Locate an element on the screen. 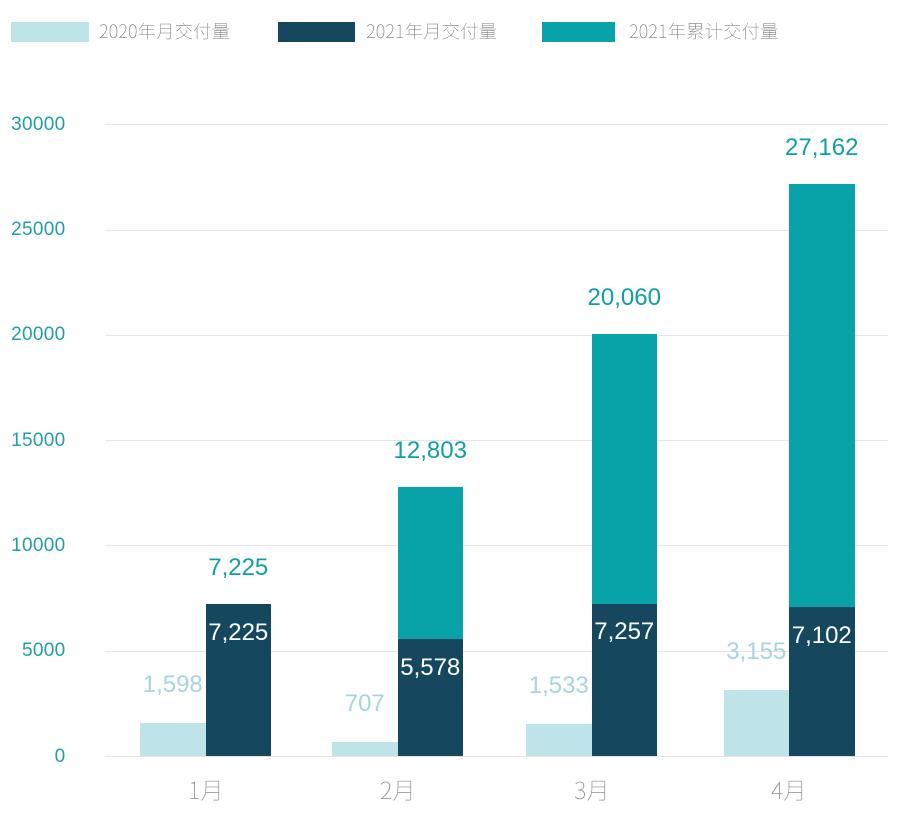 This screenshot has width=905, height=824. y-axis-tick-label: 0 is located at coordinates (60, 756).